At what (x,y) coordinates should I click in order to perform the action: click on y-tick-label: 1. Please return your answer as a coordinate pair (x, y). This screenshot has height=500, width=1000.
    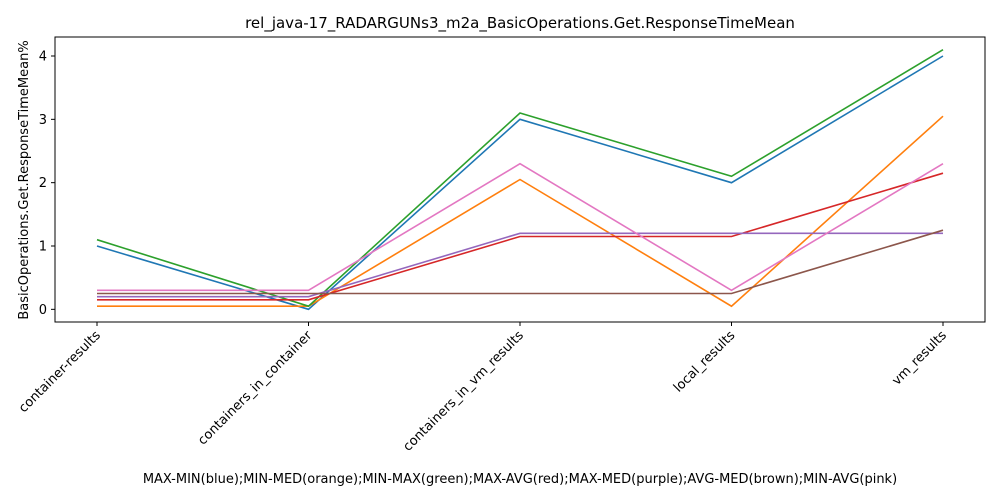
    Looking at the image, I should click on (43, 247).